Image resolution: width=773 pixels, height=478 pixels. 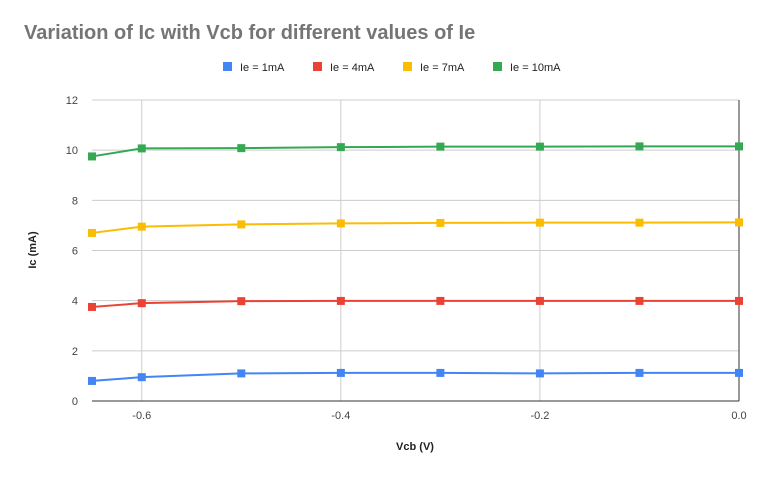 I want to click on y-tick-label: 2, so click(x=75, y=352).